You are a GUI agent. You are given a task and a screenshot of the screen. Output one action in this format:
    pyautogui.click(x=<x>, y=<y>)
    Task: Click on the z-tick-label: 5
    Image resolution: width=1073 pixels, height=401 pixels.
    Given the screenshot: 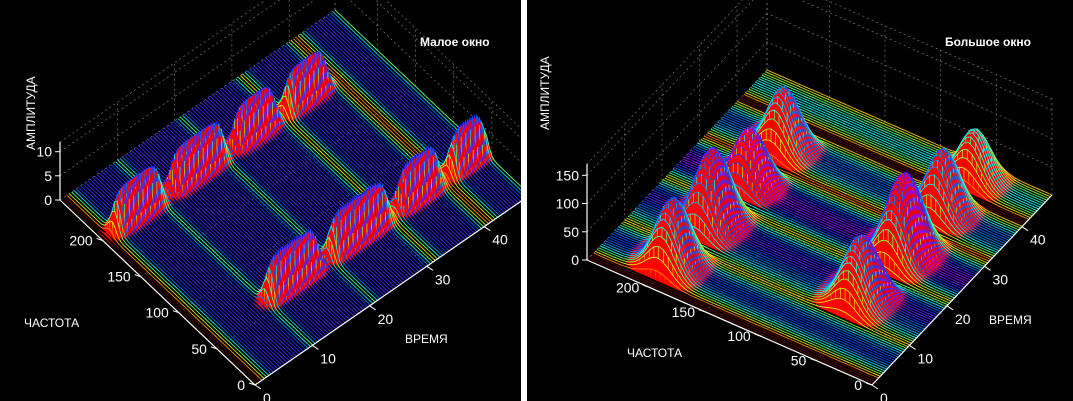 What is the action you would take?
    pyautogui.click(x=48, y=176)
    